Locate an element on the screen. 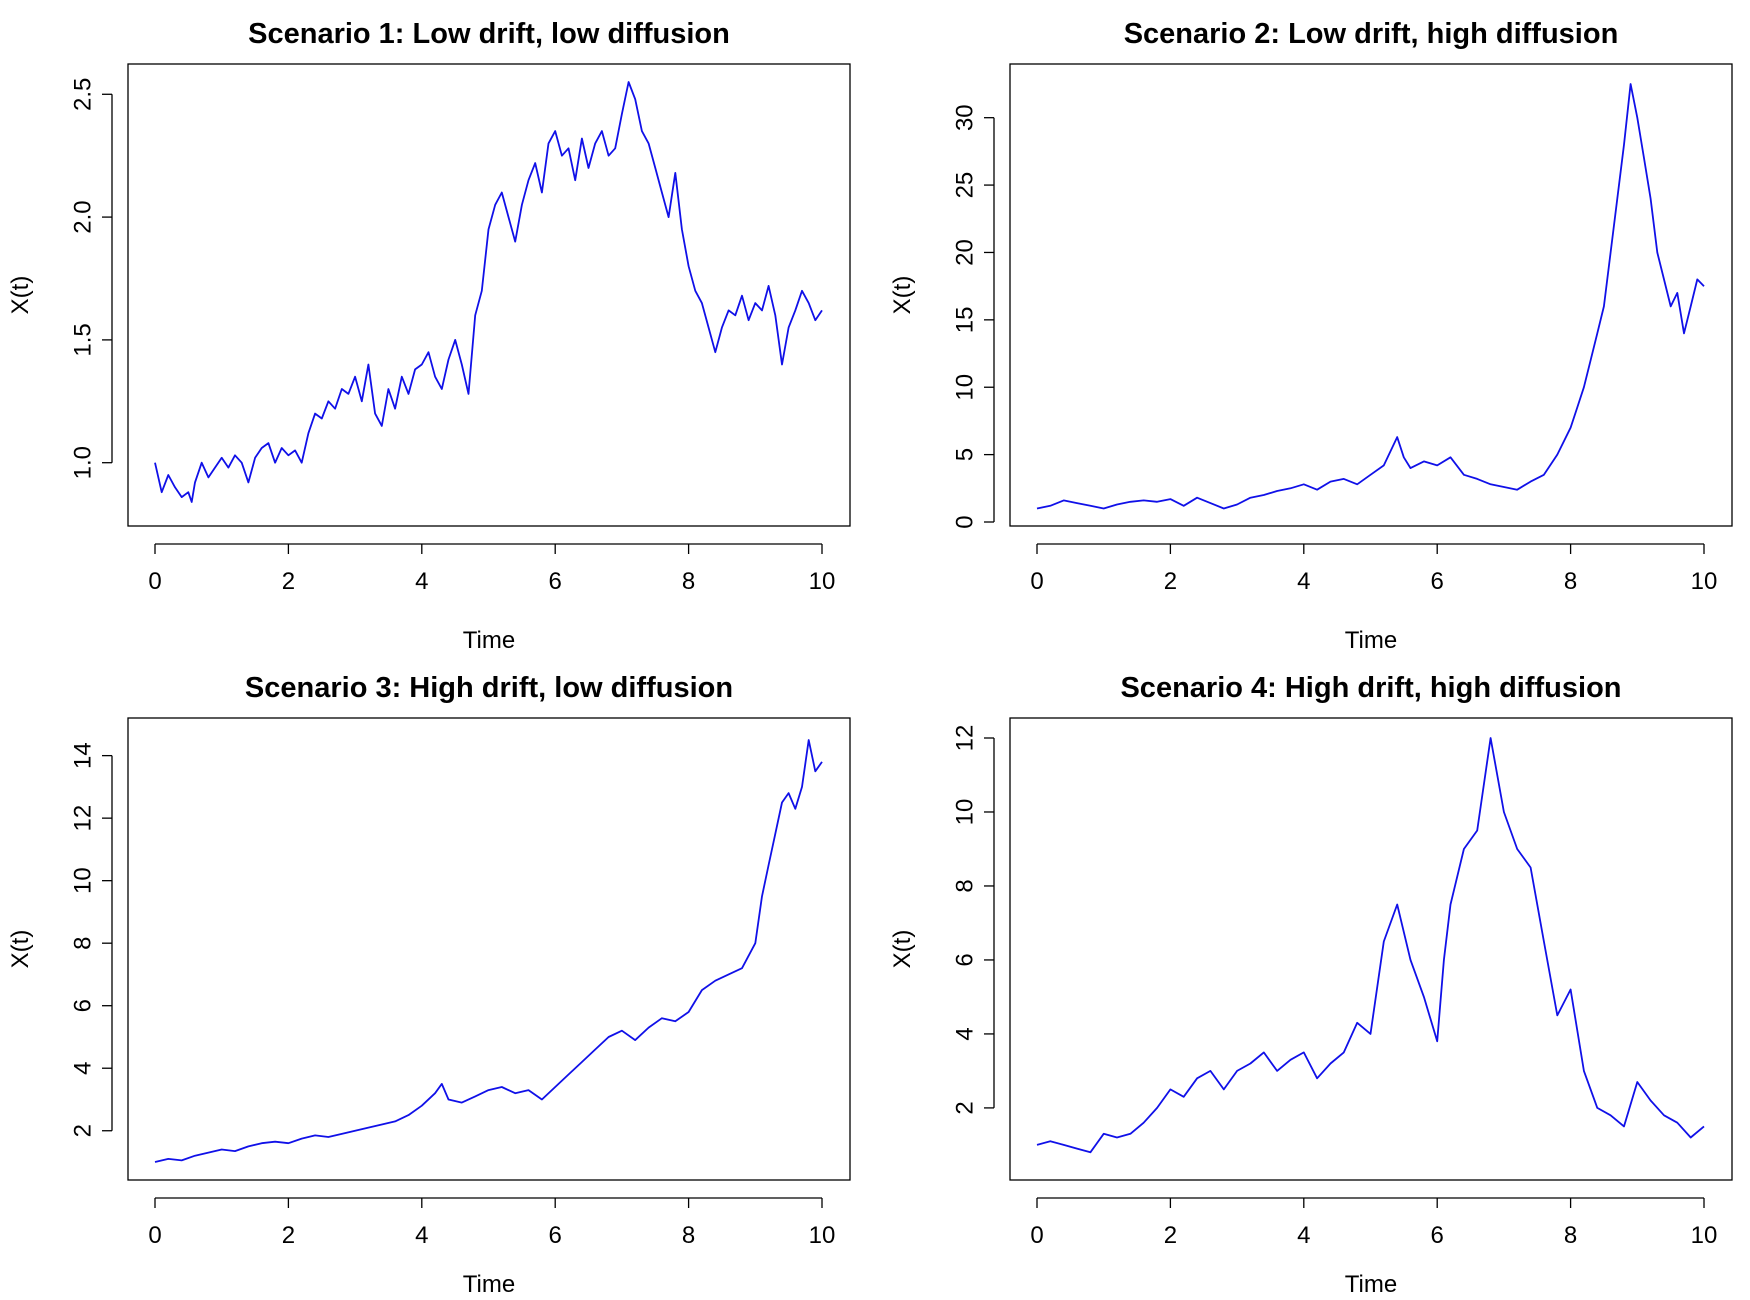 Image resolution: width=1750 pixels, height=1300 pixels. panel-title: Scenario 3: High drift, low diffusion is located at coordinates (489, 688).